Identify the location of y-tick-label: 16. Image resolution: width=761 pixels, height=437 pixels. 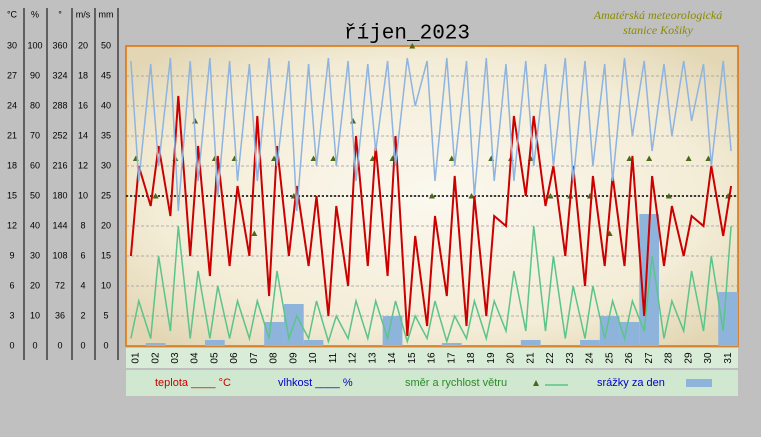
(83, 105).